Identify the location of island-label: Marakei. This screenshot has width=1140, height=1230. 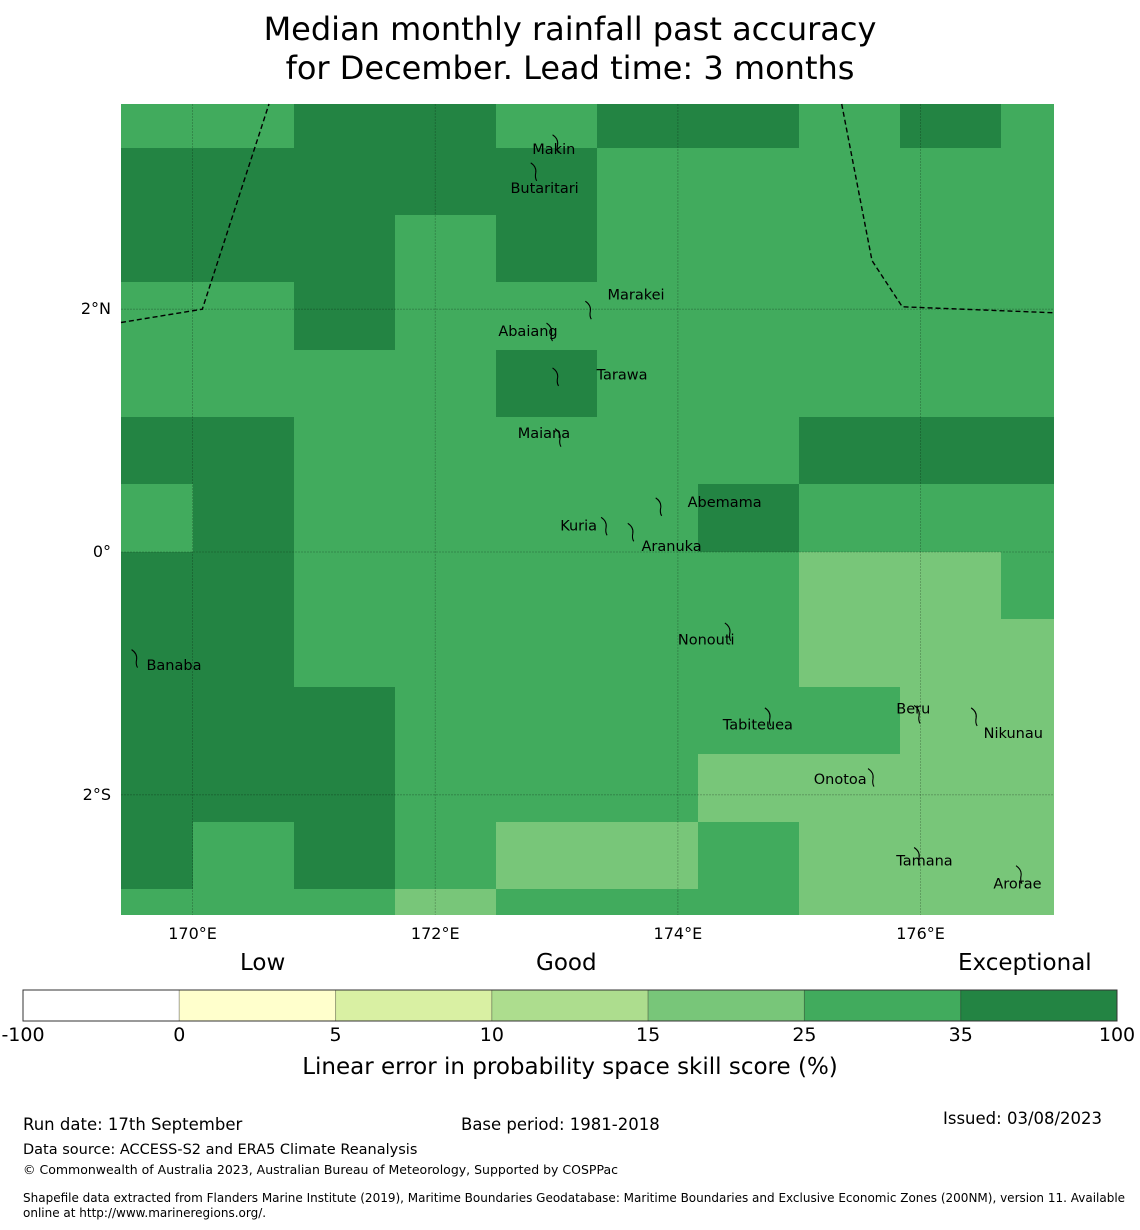
(636, 296).